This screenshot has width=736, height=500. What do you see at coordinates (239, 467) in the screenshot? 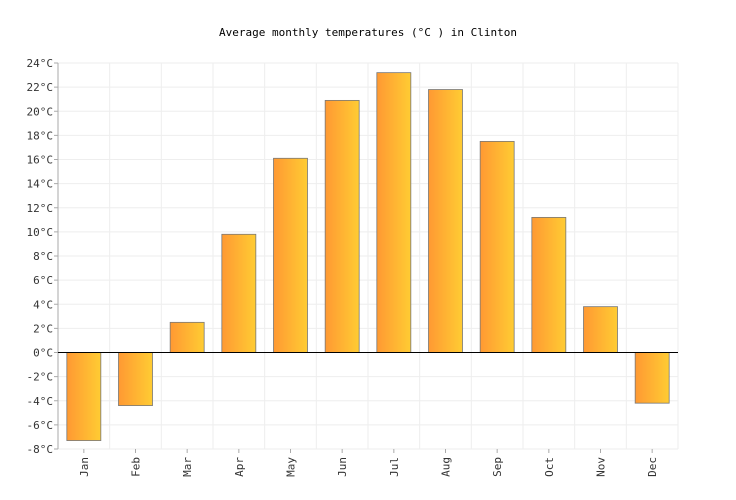
I see `x-tick-label: Apr` at bounding box center [239, 467].